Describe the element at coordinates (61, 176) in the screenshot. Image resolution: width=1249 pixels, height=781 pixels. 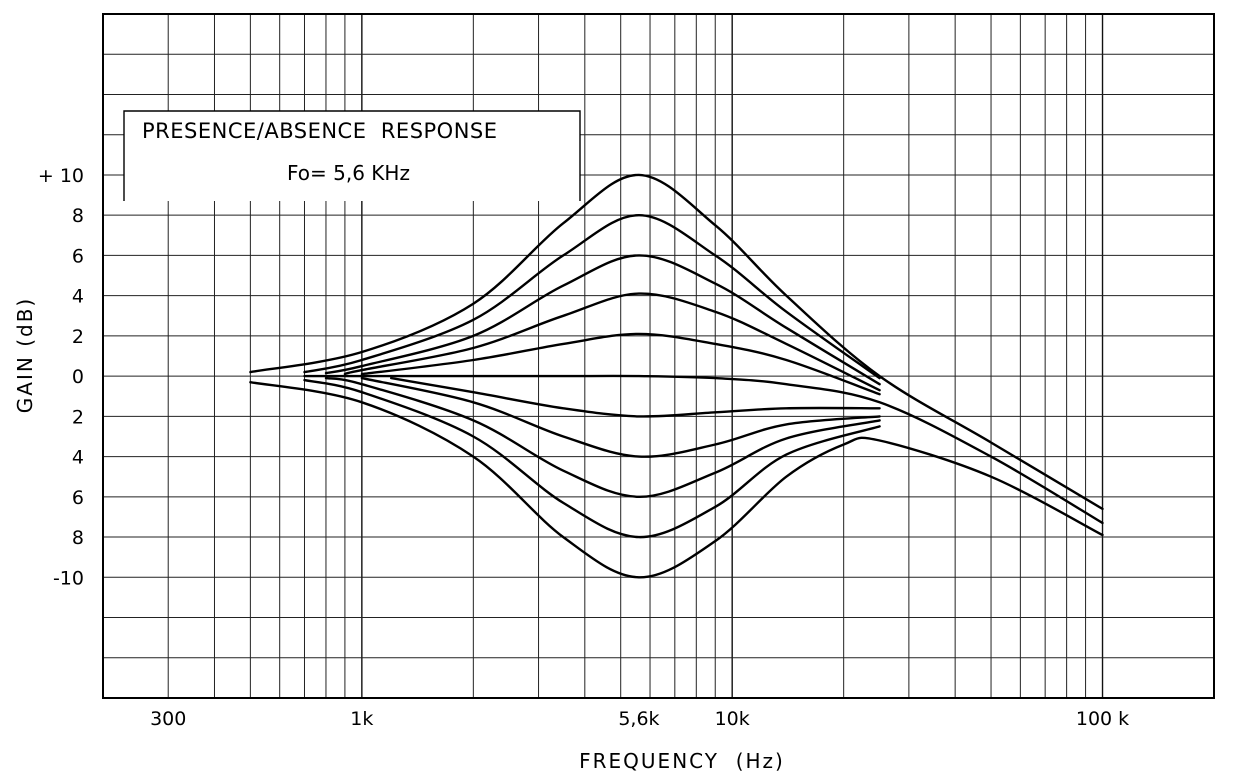
I see `y-tick-label: + 10` at that location.